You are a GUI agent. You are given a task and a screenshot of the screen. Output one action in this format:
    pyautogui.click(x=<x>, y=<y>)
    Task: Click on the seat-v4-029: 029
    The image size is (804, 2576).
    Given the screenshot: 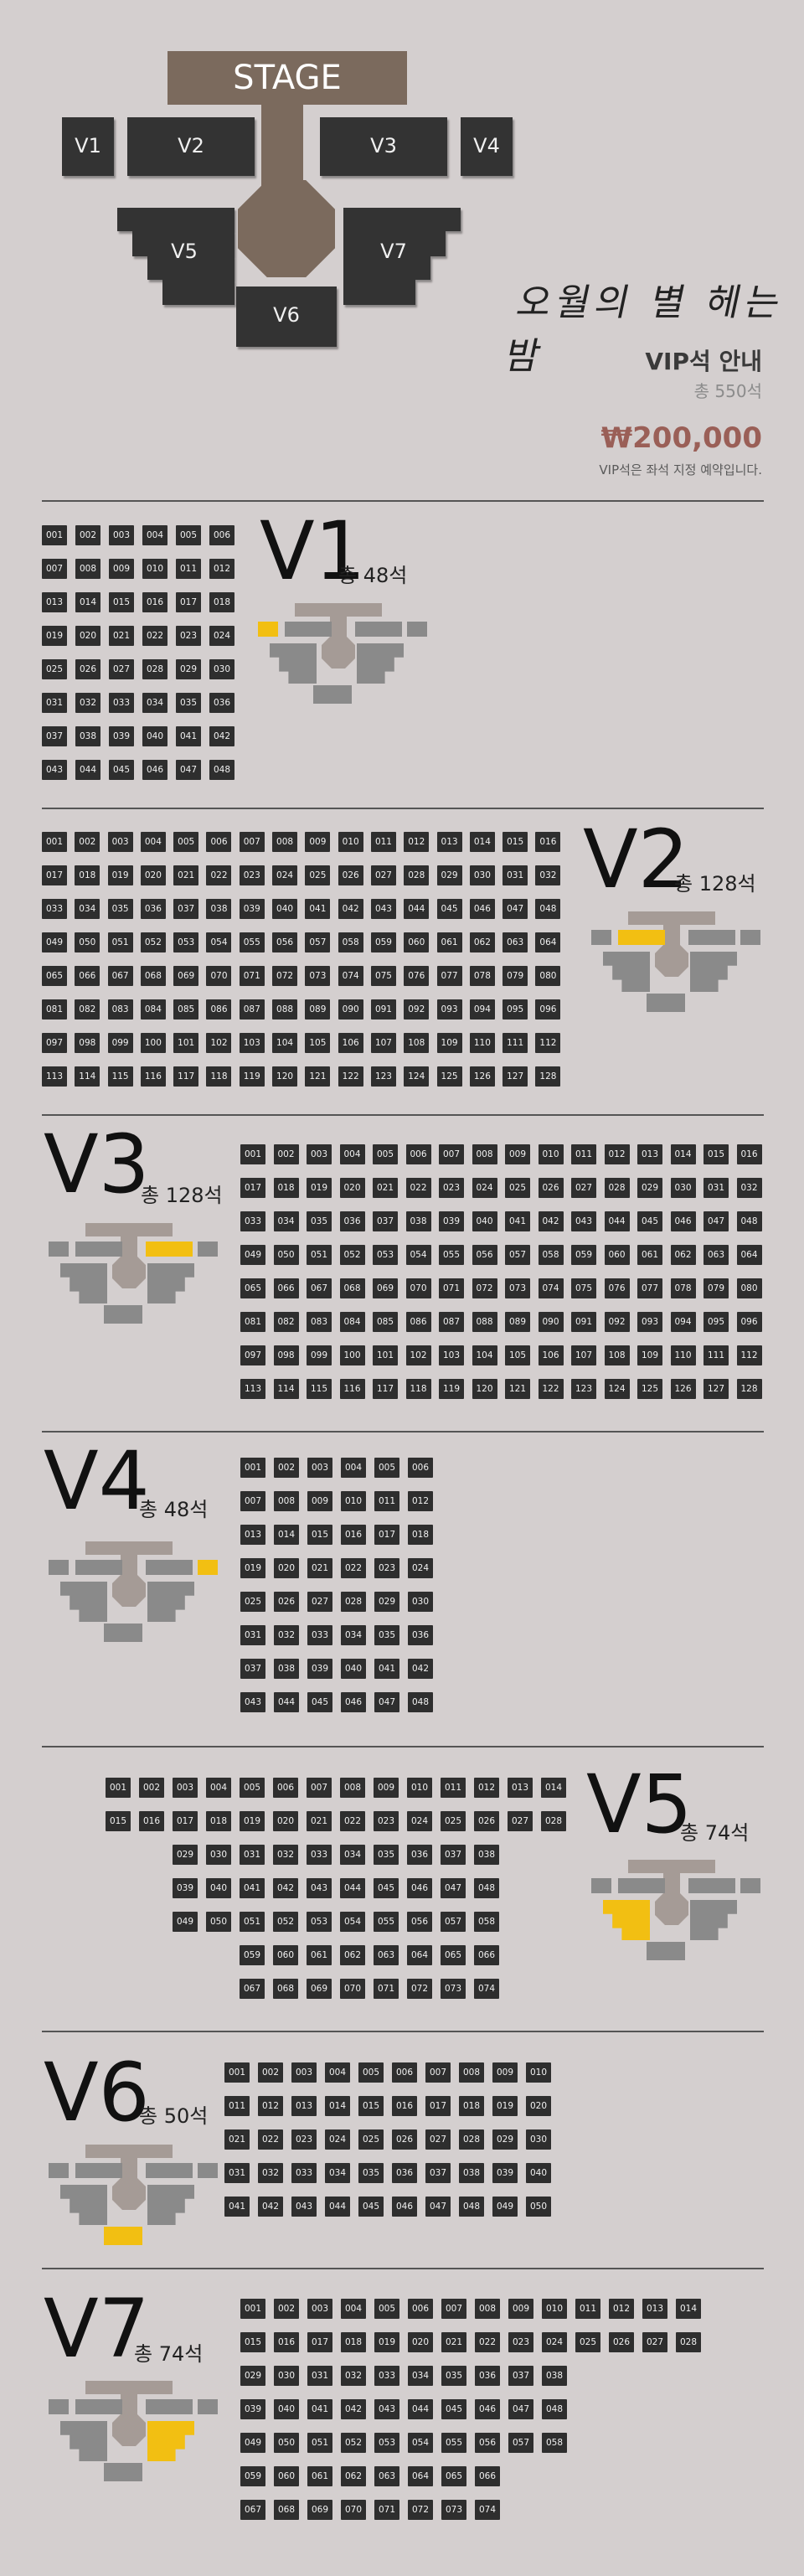 What is the action you would take?
    pyautogui.click(x=386, y=1602)
    